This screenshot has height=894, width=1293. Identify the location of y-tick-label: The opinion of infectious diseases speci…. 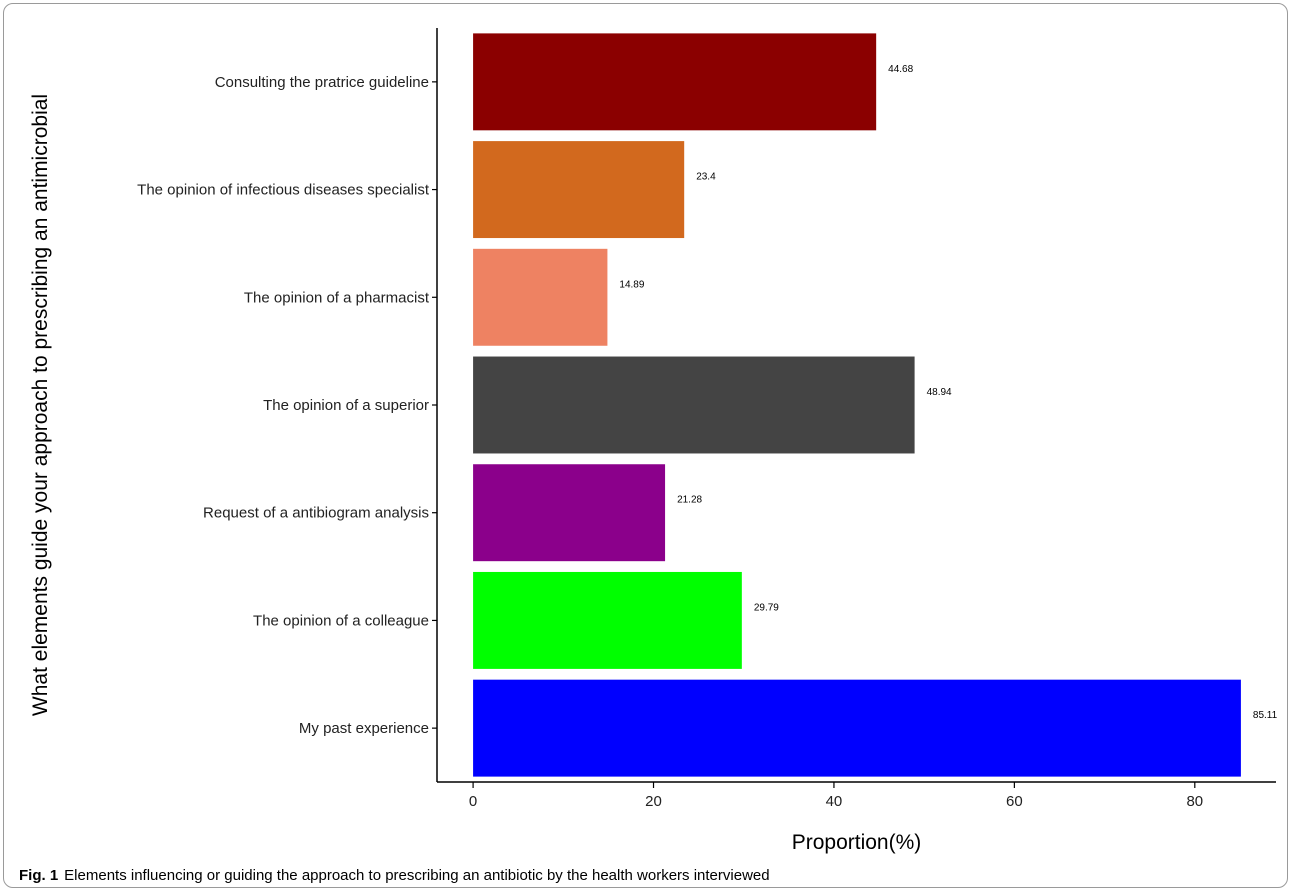
(283, 190).